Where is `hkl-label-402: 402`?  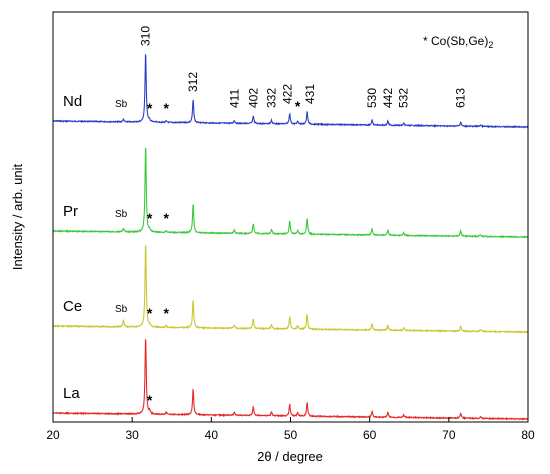 hkl-label-402: 402 is located at coordinates (253, 98).